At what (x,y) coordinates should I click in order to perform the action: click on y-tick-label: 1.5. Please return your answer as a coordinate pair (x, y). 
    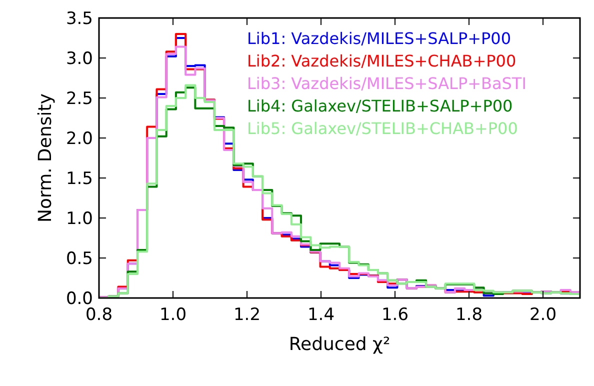
    Looking at the image, I should click on (79, 179).